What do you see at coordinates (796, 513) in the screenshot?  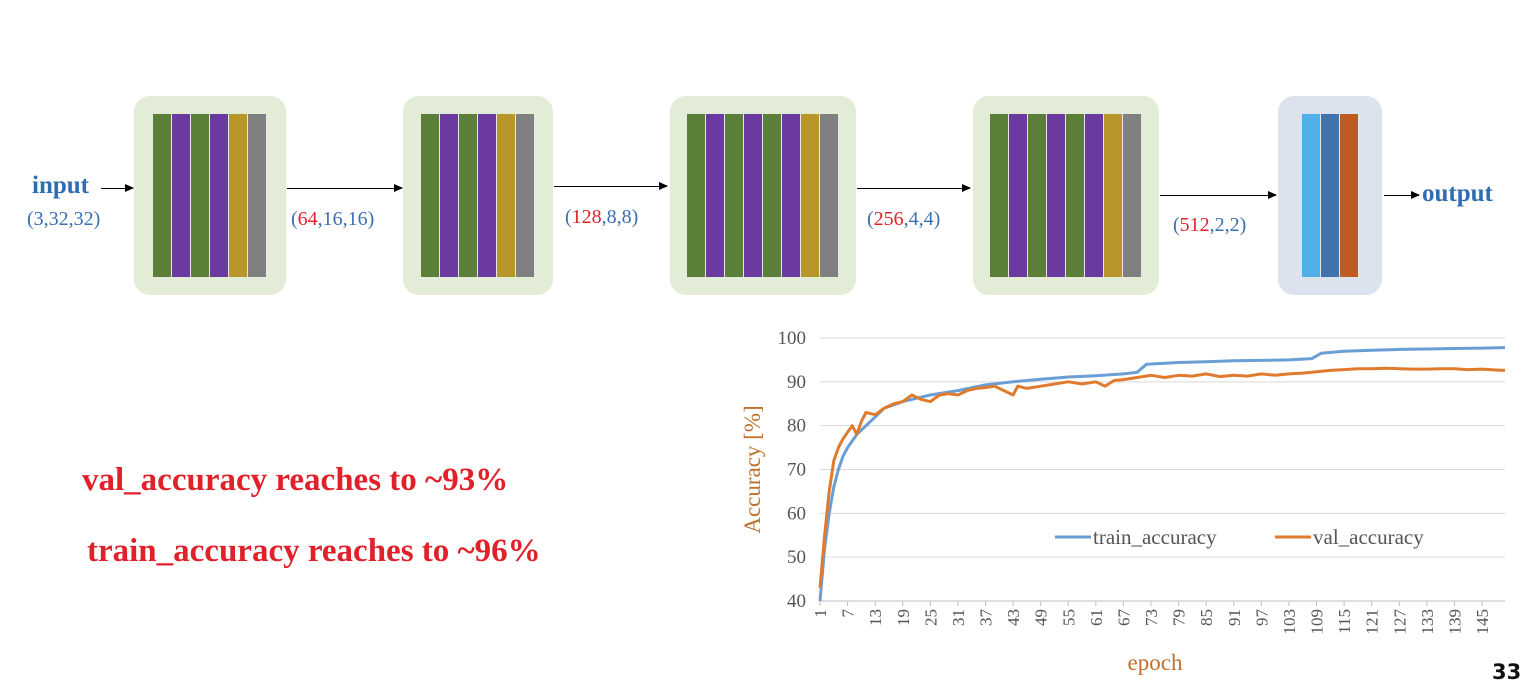 I see `y-tick-label: 60` at bounding box center [796, 513].